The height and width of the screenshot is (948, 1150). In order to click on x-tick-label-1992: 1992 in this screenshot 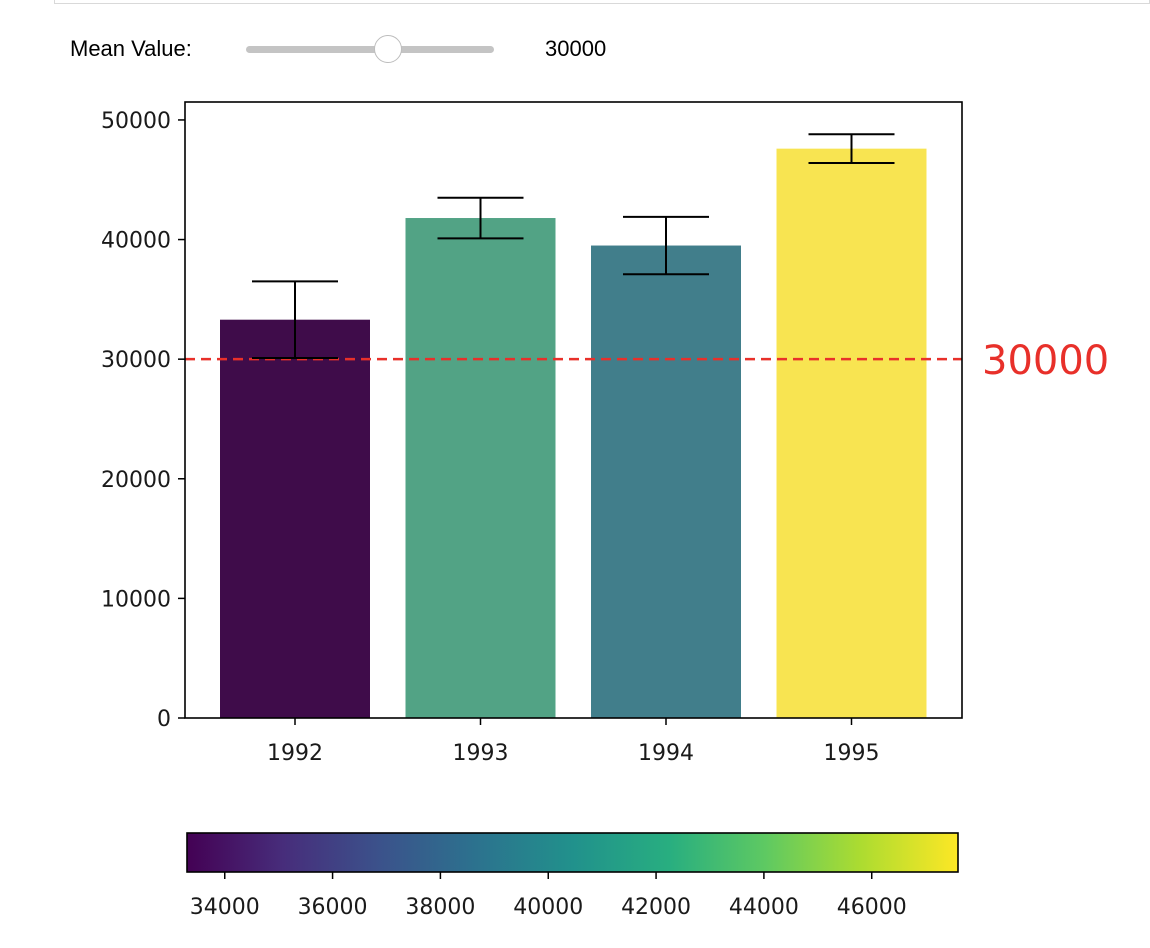, I will do `click(295, 753)`.